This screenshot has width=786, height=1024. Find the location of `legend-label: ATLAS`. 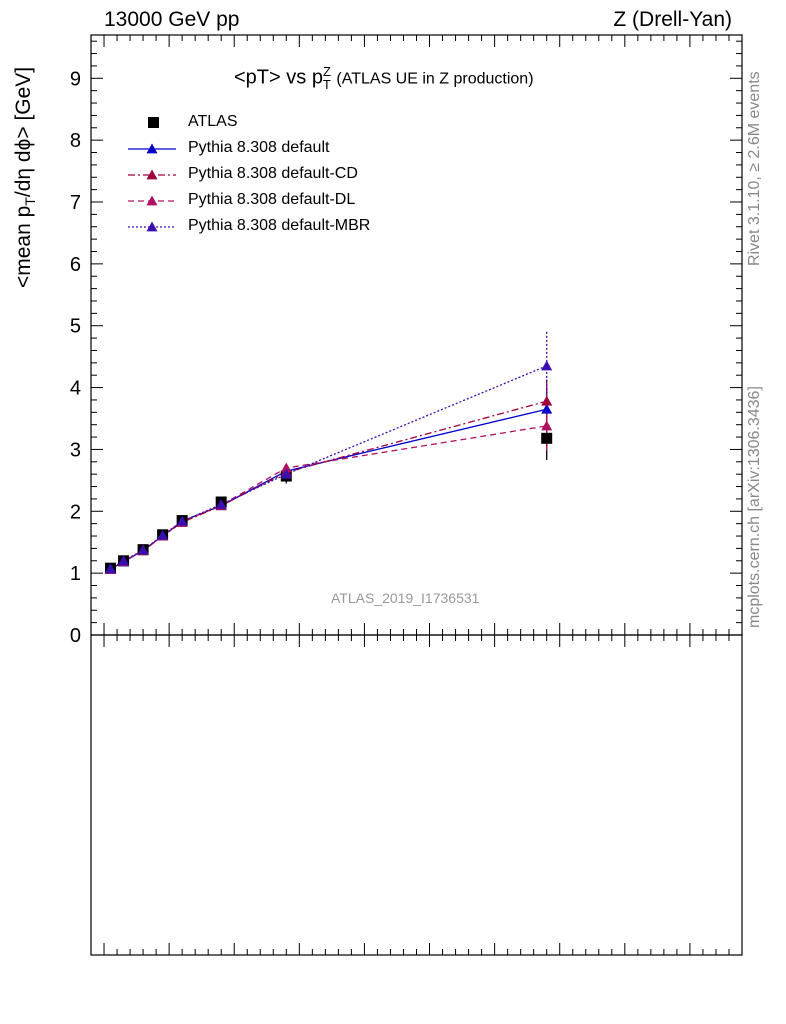

legend-label: ATLAS is located at coordinates (213, 121).